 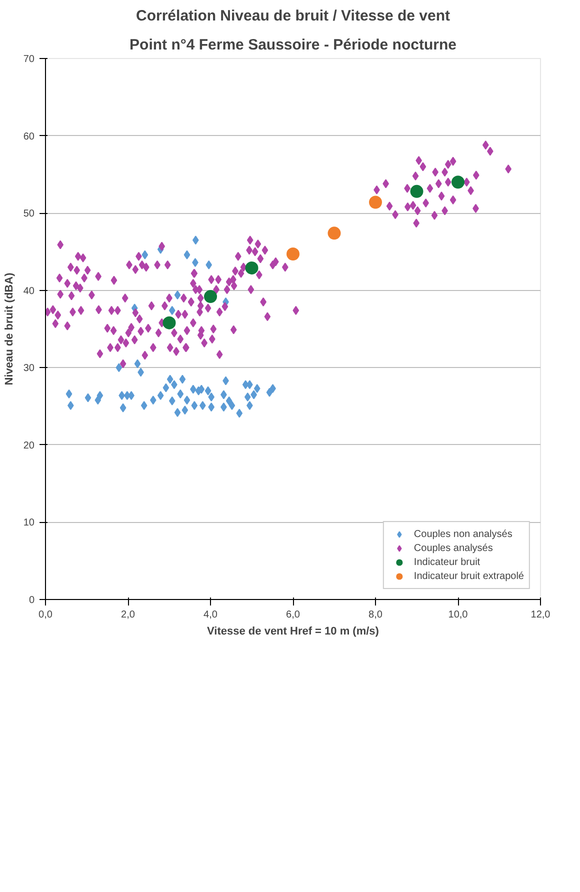 What do you see at coordinates (293, 632) in the screenshot?
I see `x-axis-title: Vitesse de vent Href = 10 m (m/s)` at bounding box center [293, 632].